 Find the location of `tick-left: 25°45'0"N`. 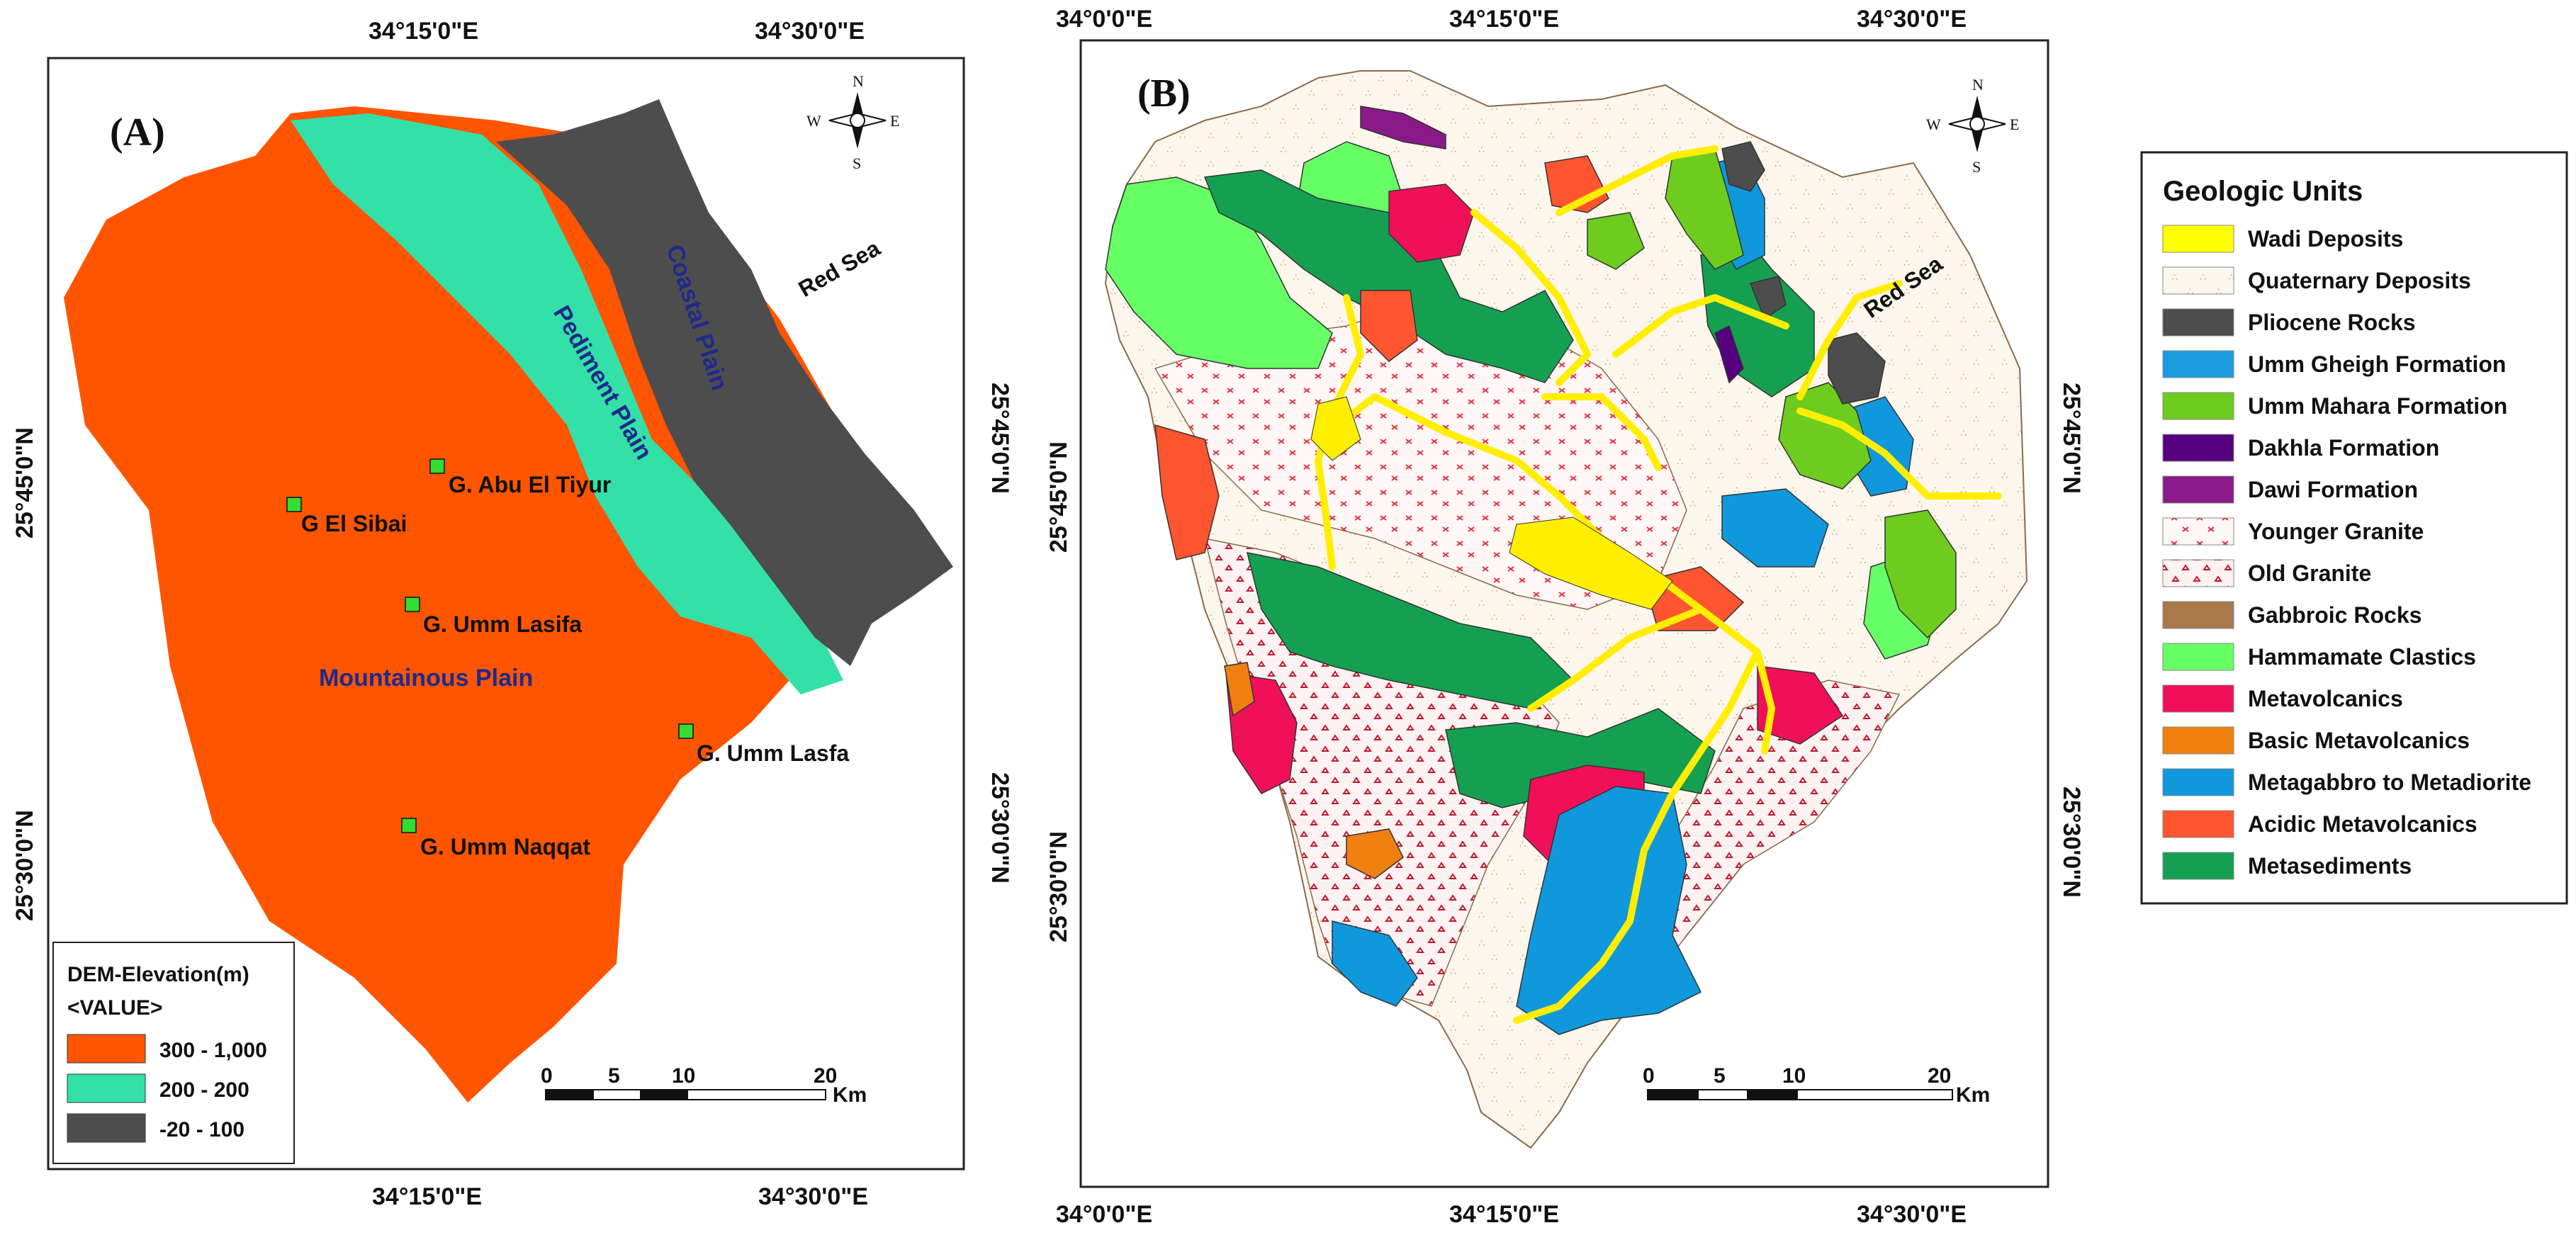

tick-left: 25°45'0"N is located at coordinates (24, 482).